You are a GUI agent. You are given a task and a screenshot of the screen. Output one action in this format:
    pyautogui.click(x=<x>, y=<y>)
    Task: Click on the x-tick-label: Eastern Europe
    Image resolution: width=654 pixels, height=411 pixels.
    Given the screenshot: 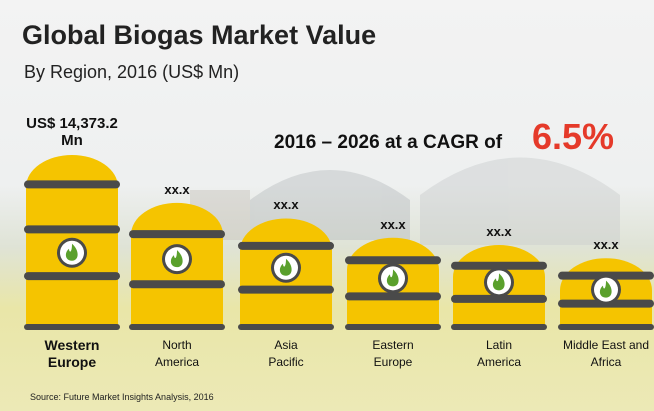 What is the action you would take?
    pyautogui.click(x=393, y=353)
    